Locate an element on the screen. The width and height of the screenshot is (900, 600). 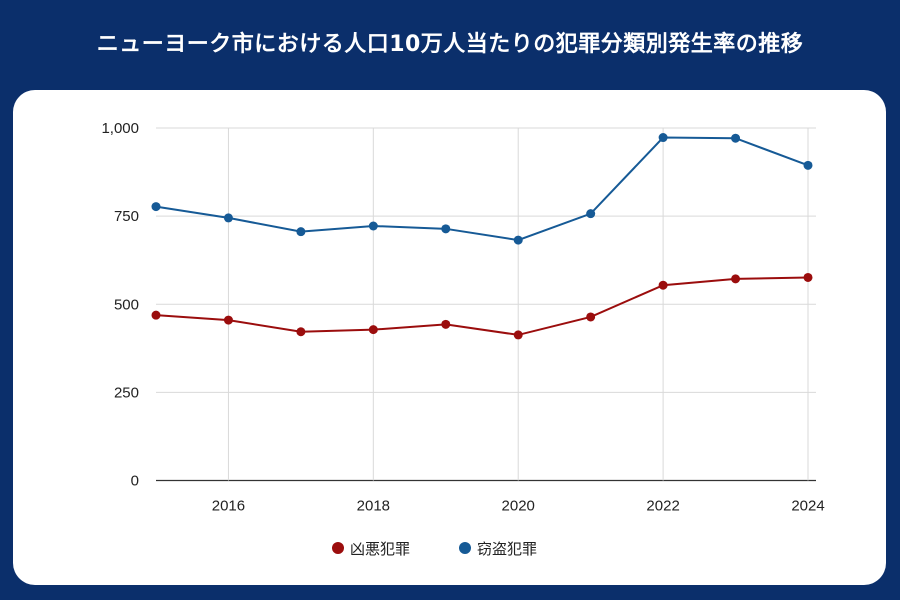
x-tick-label: 2022 is located at coordinates (662, 506).